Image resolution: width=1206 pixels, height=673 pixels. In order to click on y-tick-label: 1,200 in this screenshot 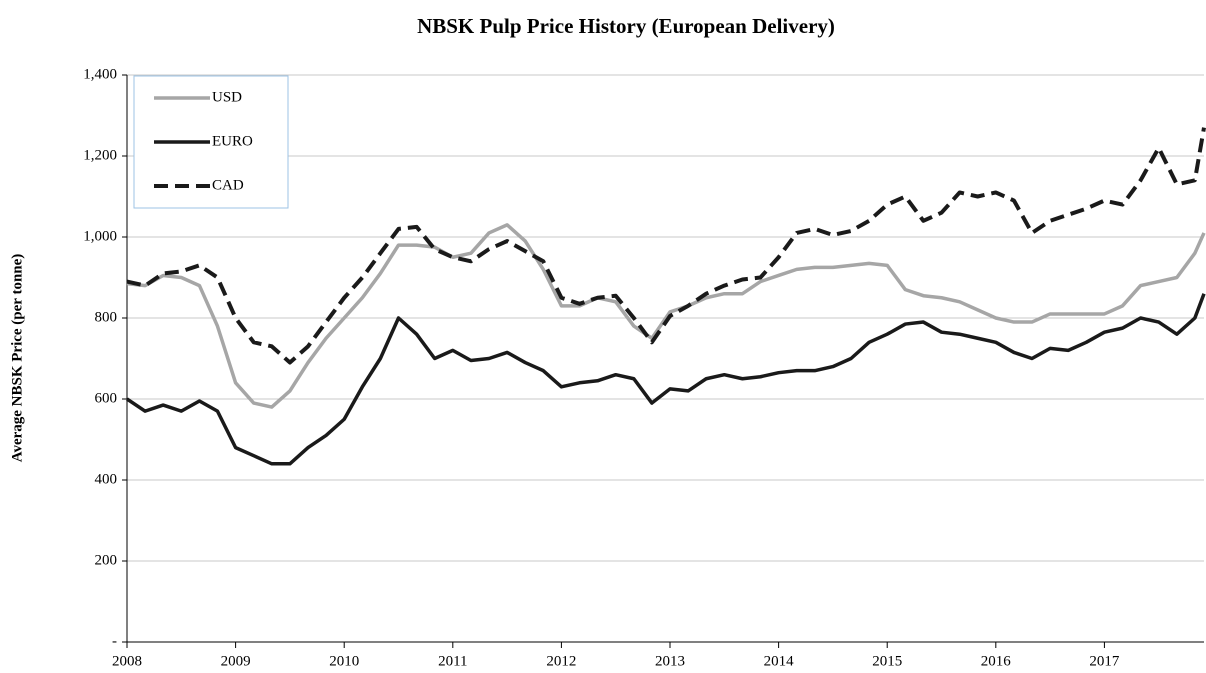, I will do `click(100, 155)`.